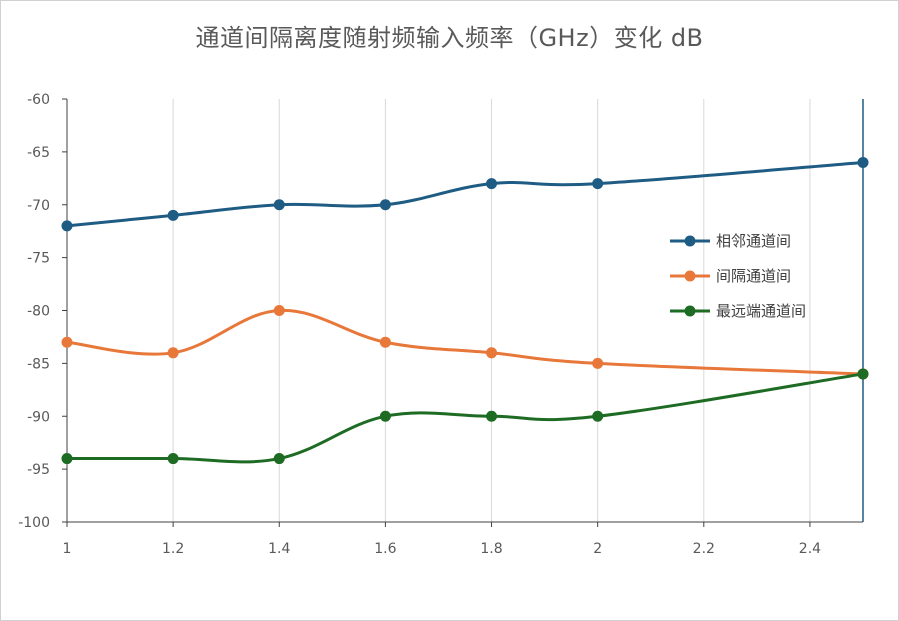 Image resolution: width=899 pixels, height=621 pixels. What do you see at coordinates (753, 241) in the screenshot?
I see `legend-label-0: 相邻通道间` at bounding box center [753, 241].